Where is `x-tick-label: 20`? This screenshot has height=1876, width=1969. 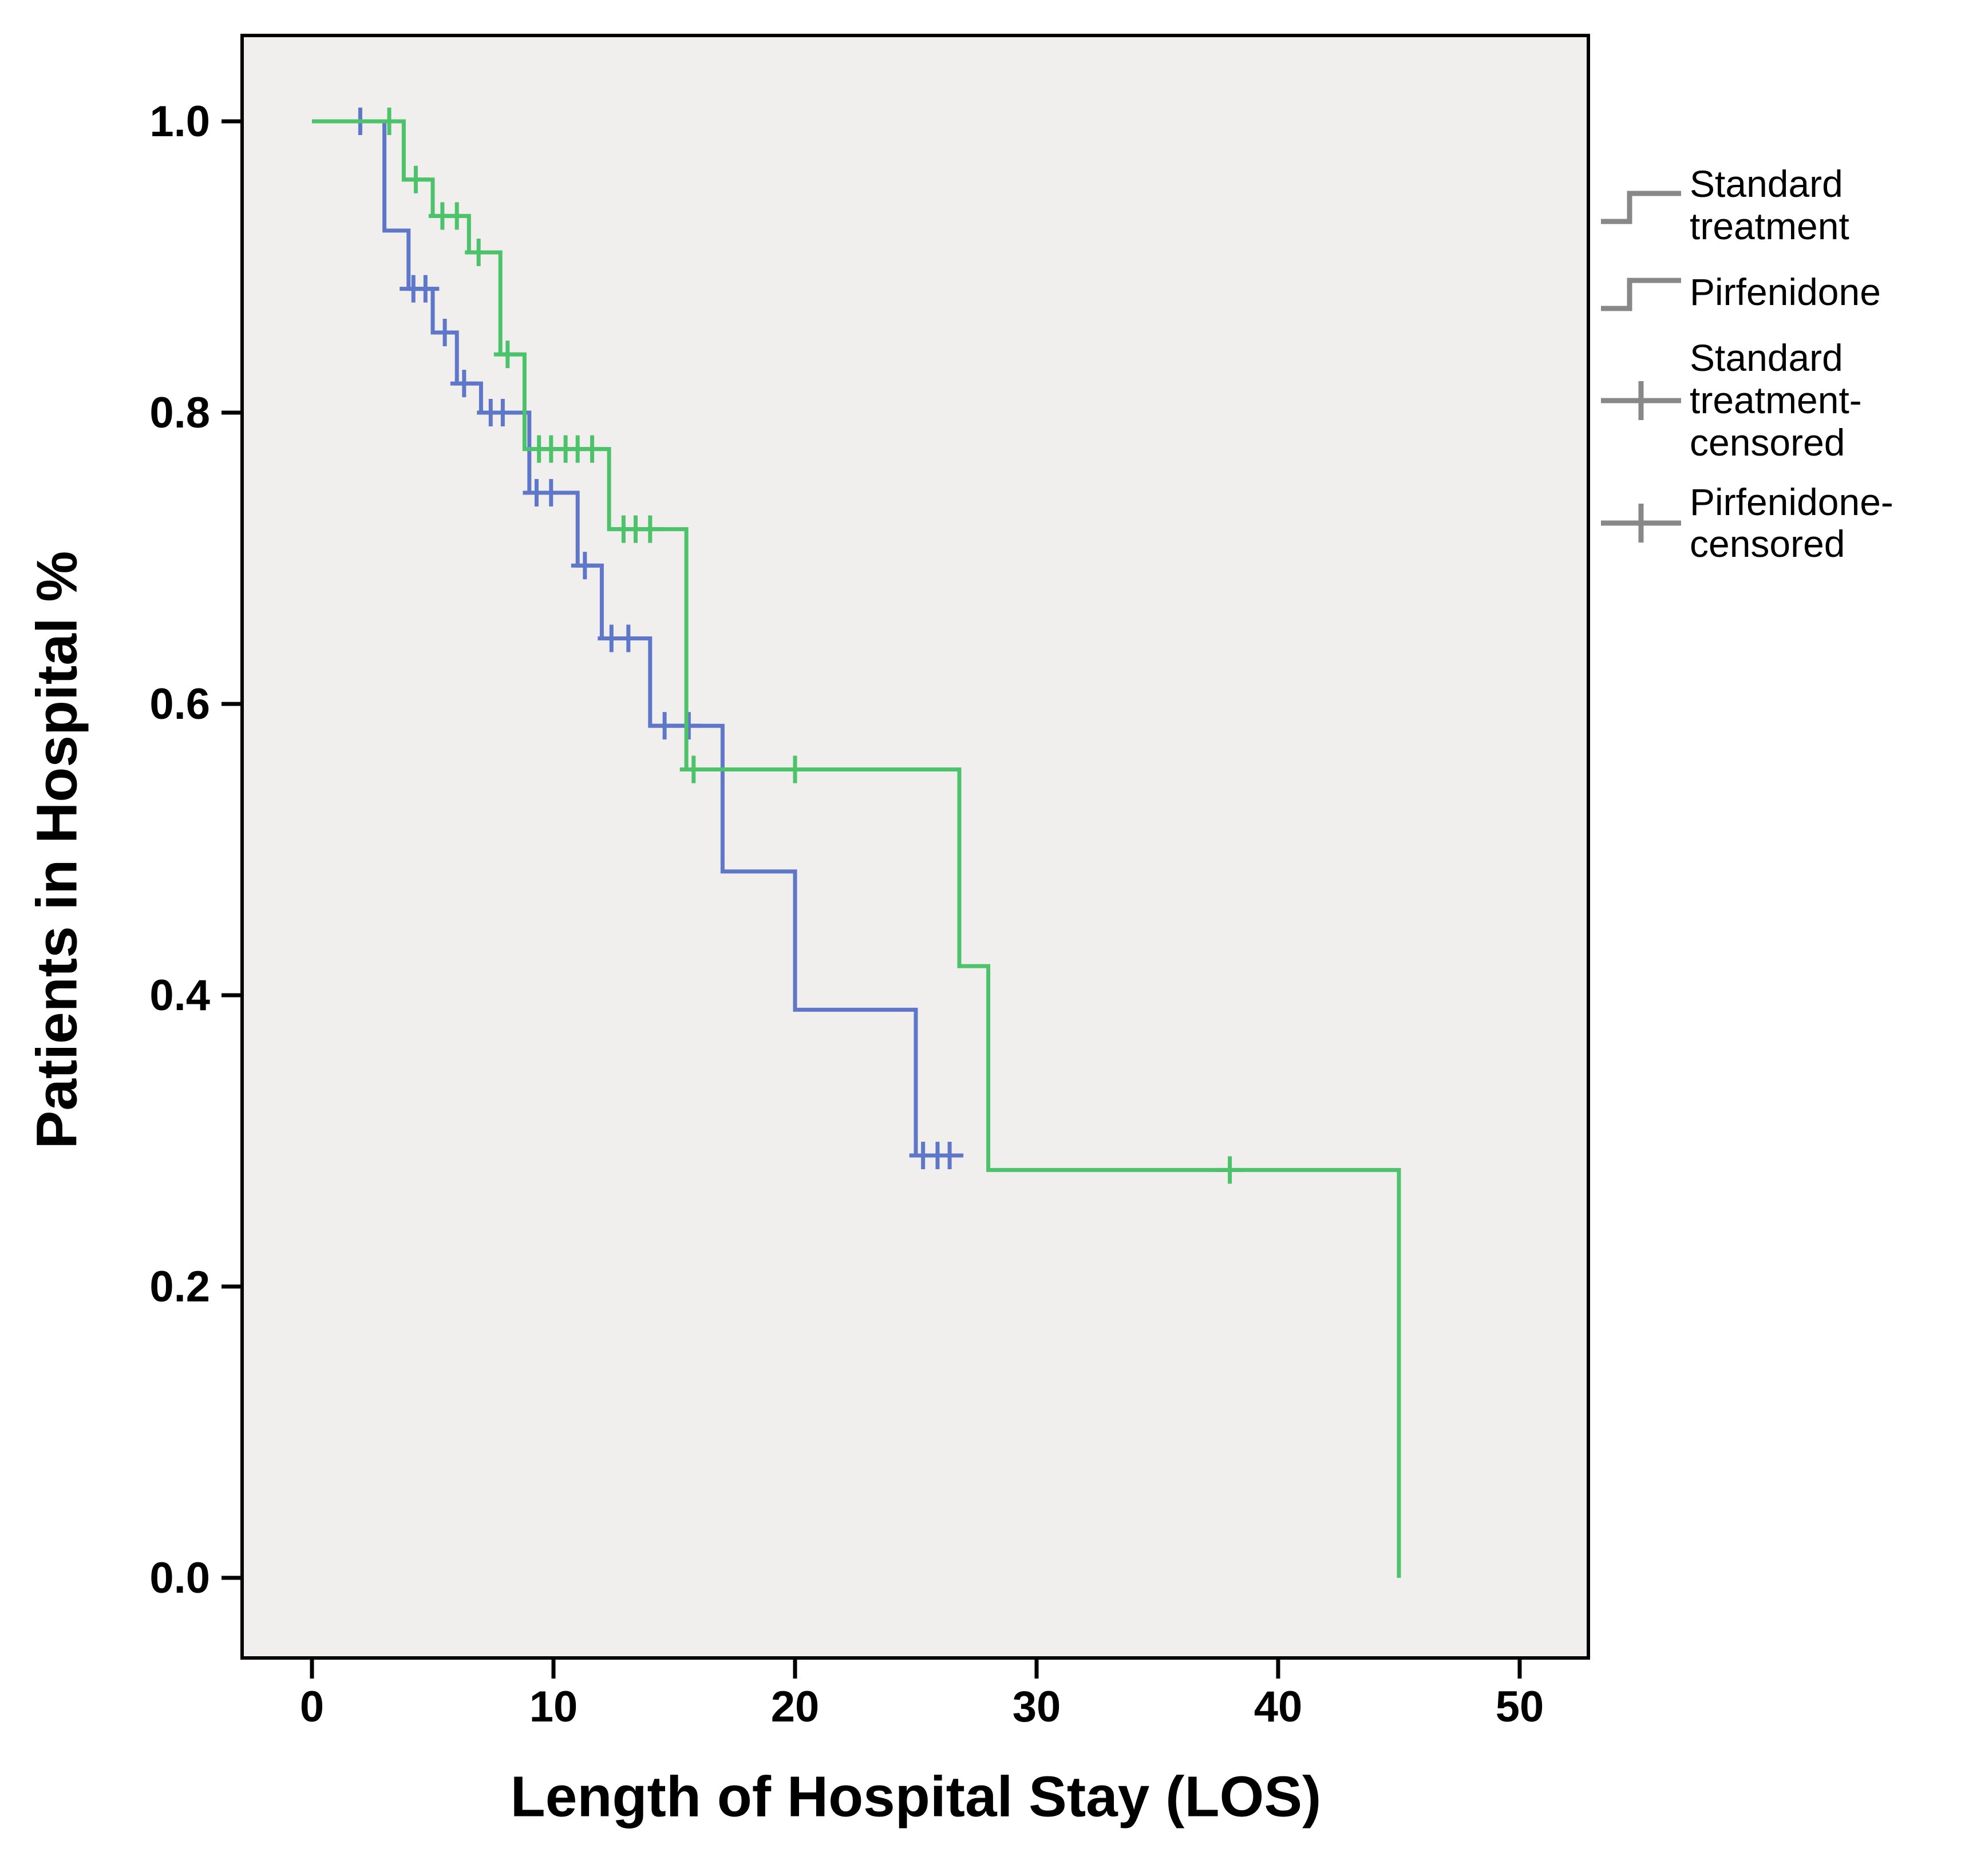
x-tick-label: 20 is located at coordinates (795, 1707).